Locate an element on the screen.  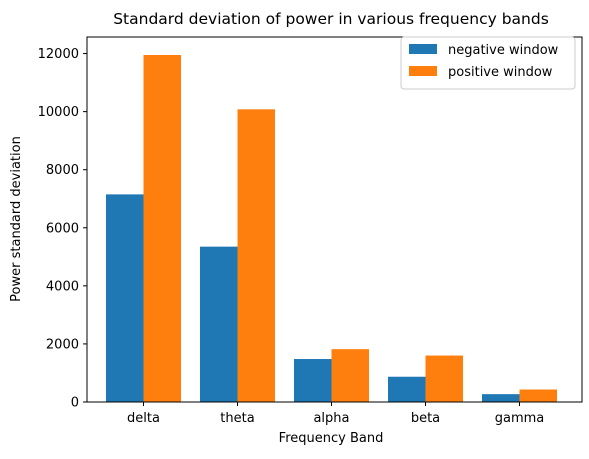
y-tick-label: 2000 is located at coordinates (62, 344).